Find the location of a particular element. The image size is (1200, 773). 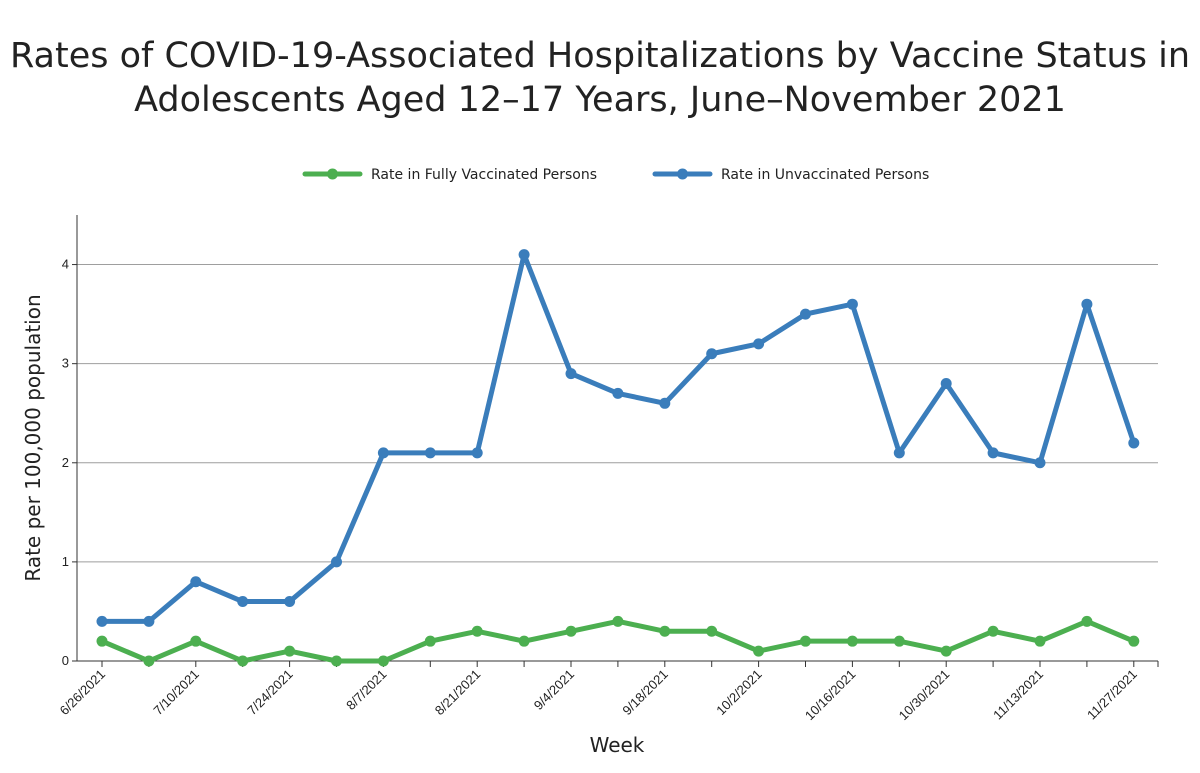

legend-item-2: Rate in Unvaccinated Persons is located at coordinates (790, 175).